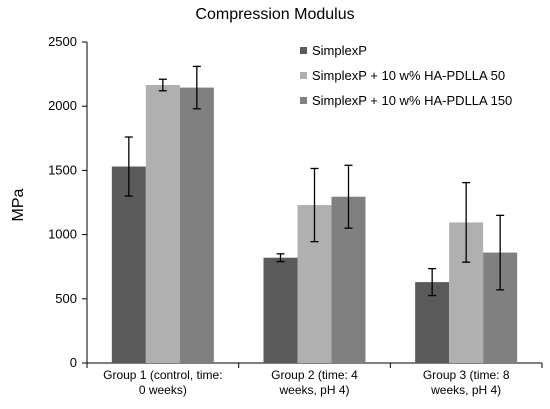 This screenshot has height=409, width=550. What do you see at coordinates (275, 14) in the screenshot?
I see `chart-title: Compression Modulus` at bounding box center [275, 14].